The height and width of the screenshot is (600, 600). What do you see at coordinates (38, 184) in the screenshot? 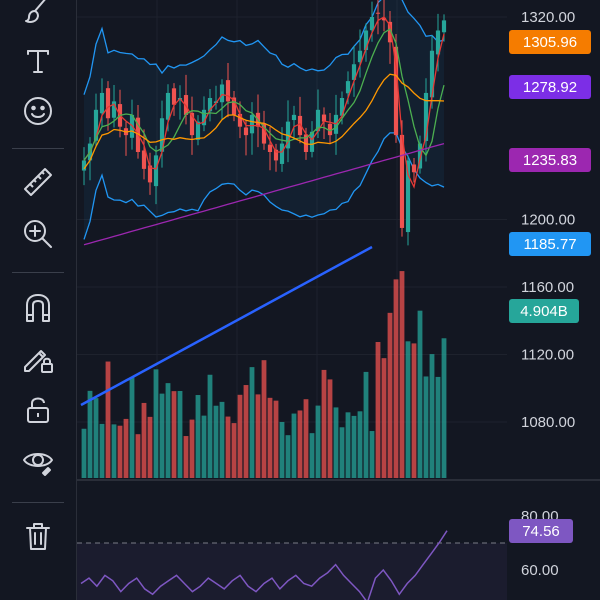
I see `ruler-tool` at bounding box center [38, 184].